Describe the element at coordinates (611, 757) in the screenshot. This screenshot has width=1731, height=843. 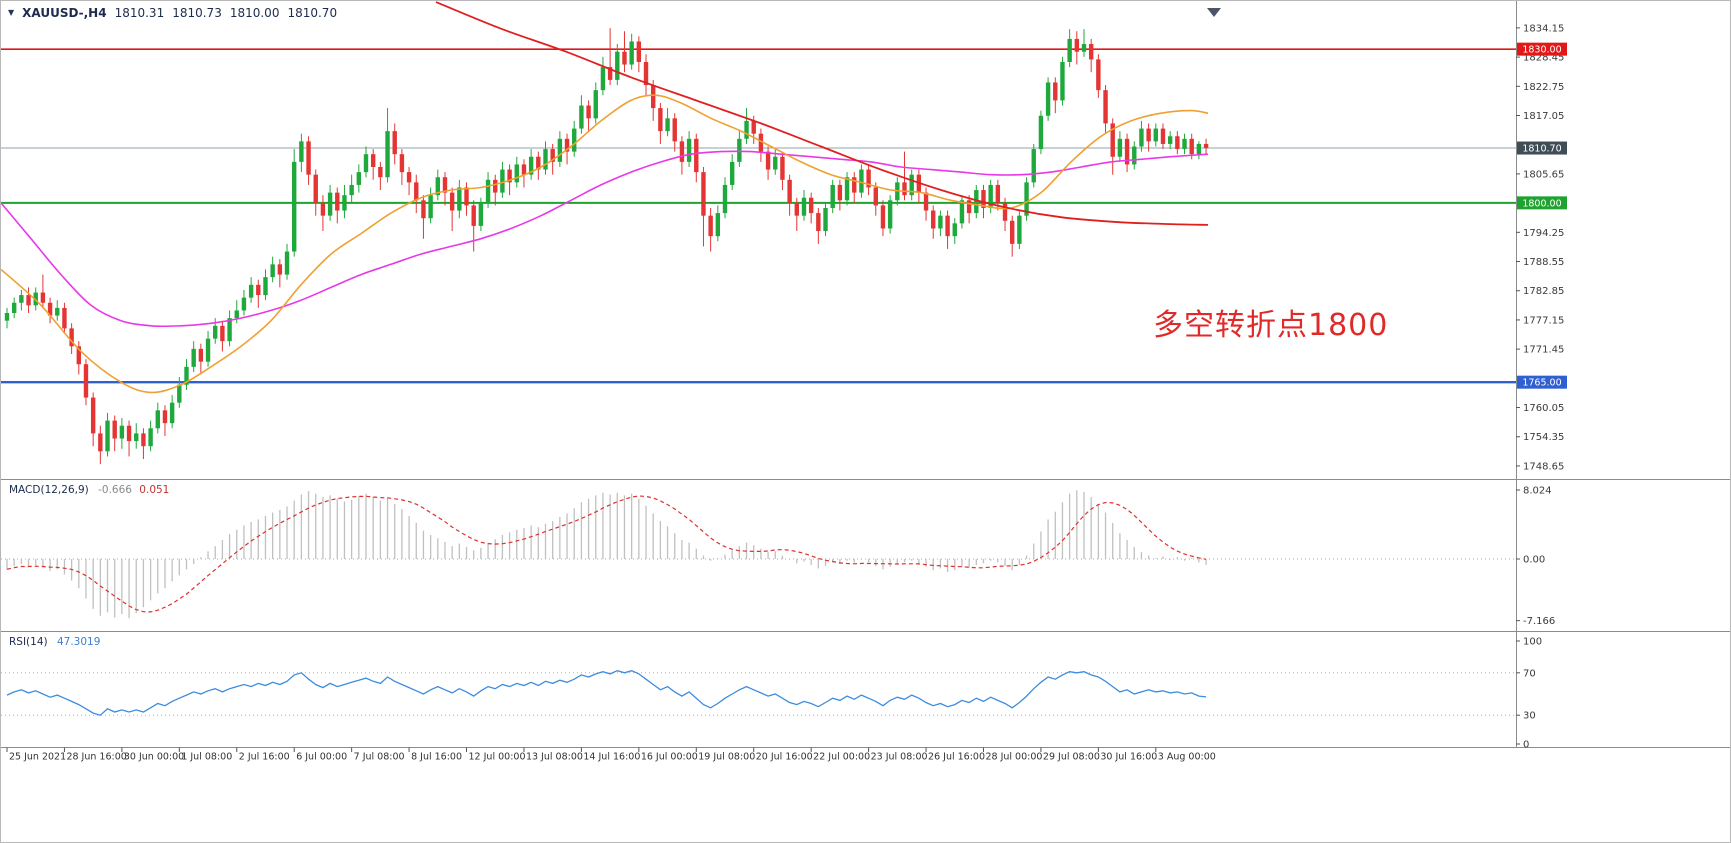
I see `time-axis-label: 14 Jul 16:00` at that location.